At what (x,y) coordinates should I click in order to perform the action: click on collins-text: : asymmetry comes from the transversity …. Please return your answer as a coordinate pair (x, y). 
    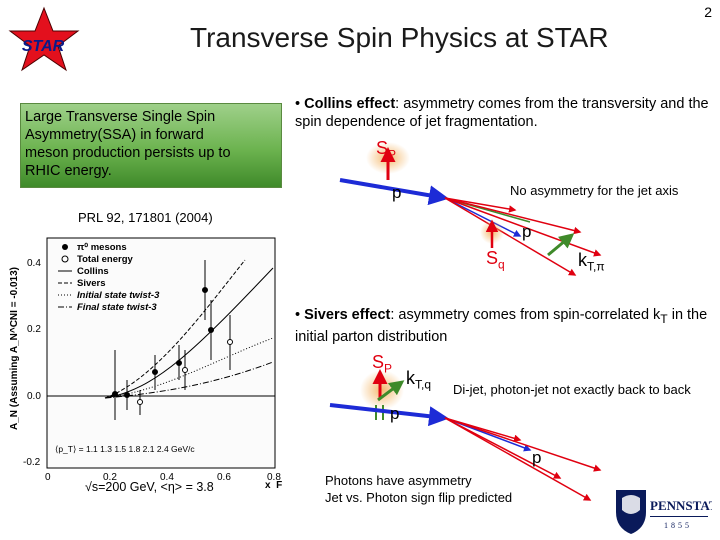
    Looking at the image, I should click on (502, 113).